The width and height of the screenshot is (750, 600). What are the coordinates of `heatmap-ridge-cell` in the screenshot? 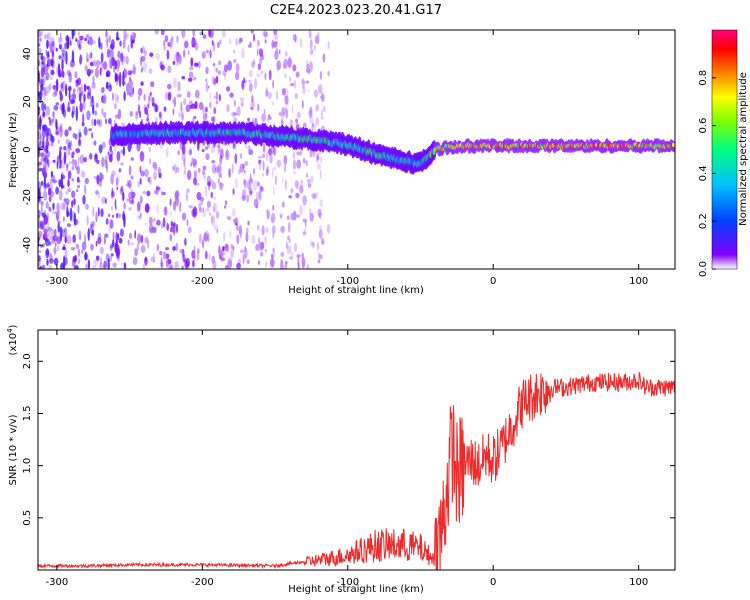 It's located at (673, 145).